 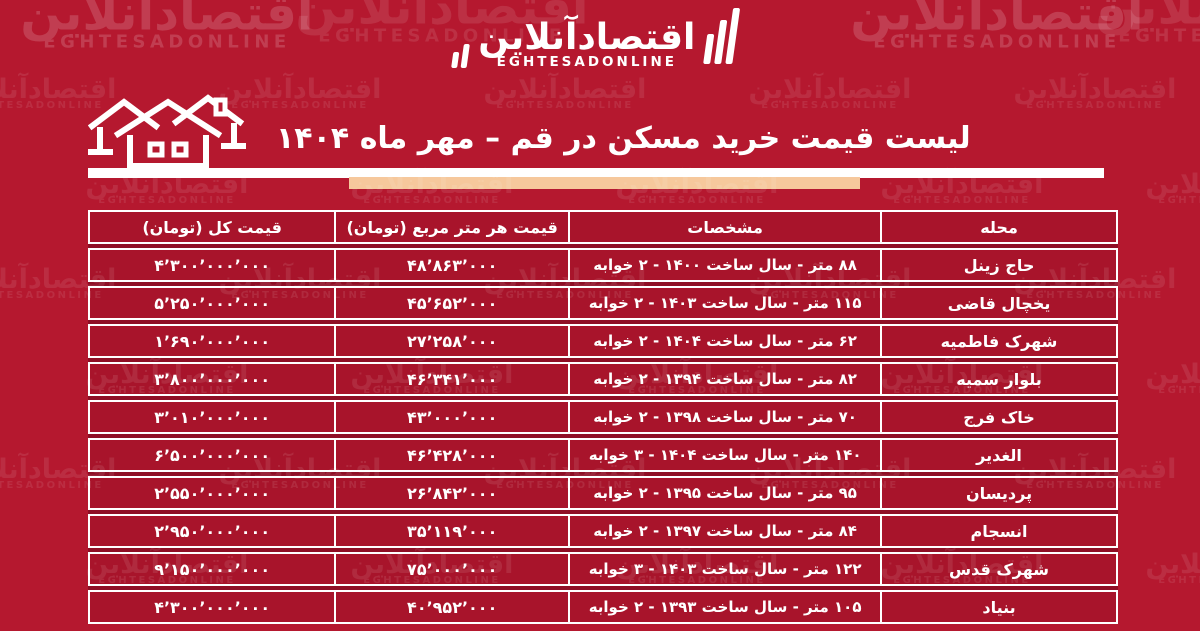 I want to click on cell-specs: ۶۲ متر - سال ساخت ۱۴۰۴ - ۲ خوابه, so click(x=724, y=341).